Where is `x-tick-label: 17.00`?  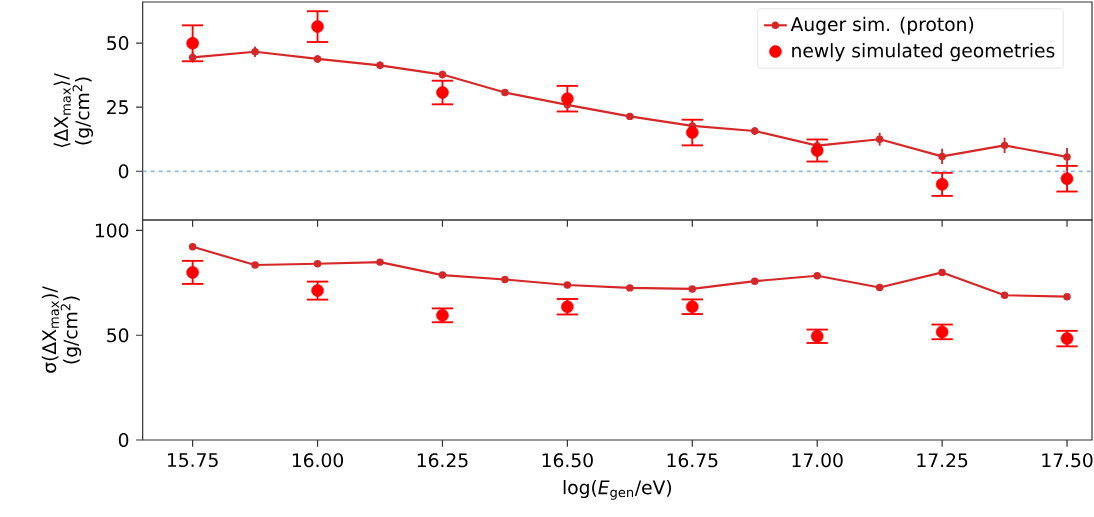
x-tick-label: 17.00 is located at coordinates (817, 460).